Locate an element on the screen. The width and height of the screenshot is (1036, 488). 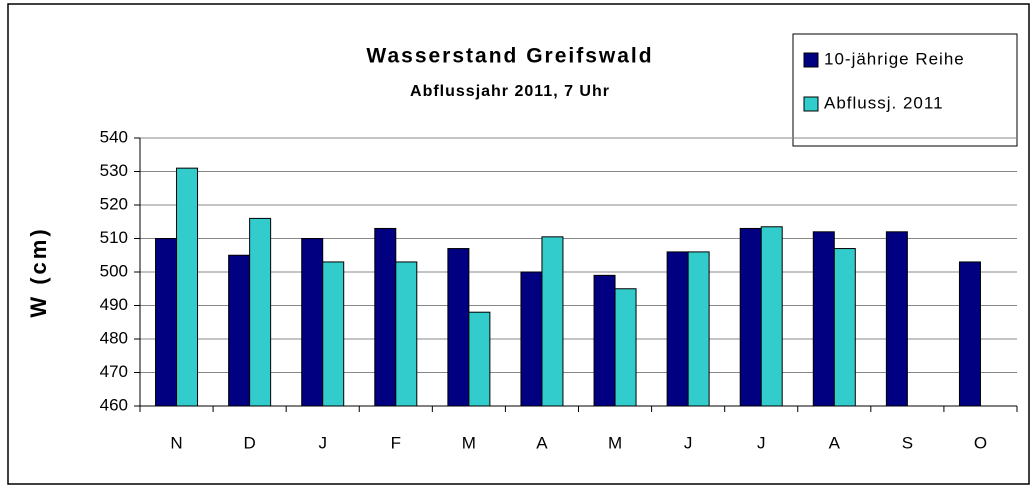
legend-label: Abflussj. 2011 is located at coordinates (884, 102).